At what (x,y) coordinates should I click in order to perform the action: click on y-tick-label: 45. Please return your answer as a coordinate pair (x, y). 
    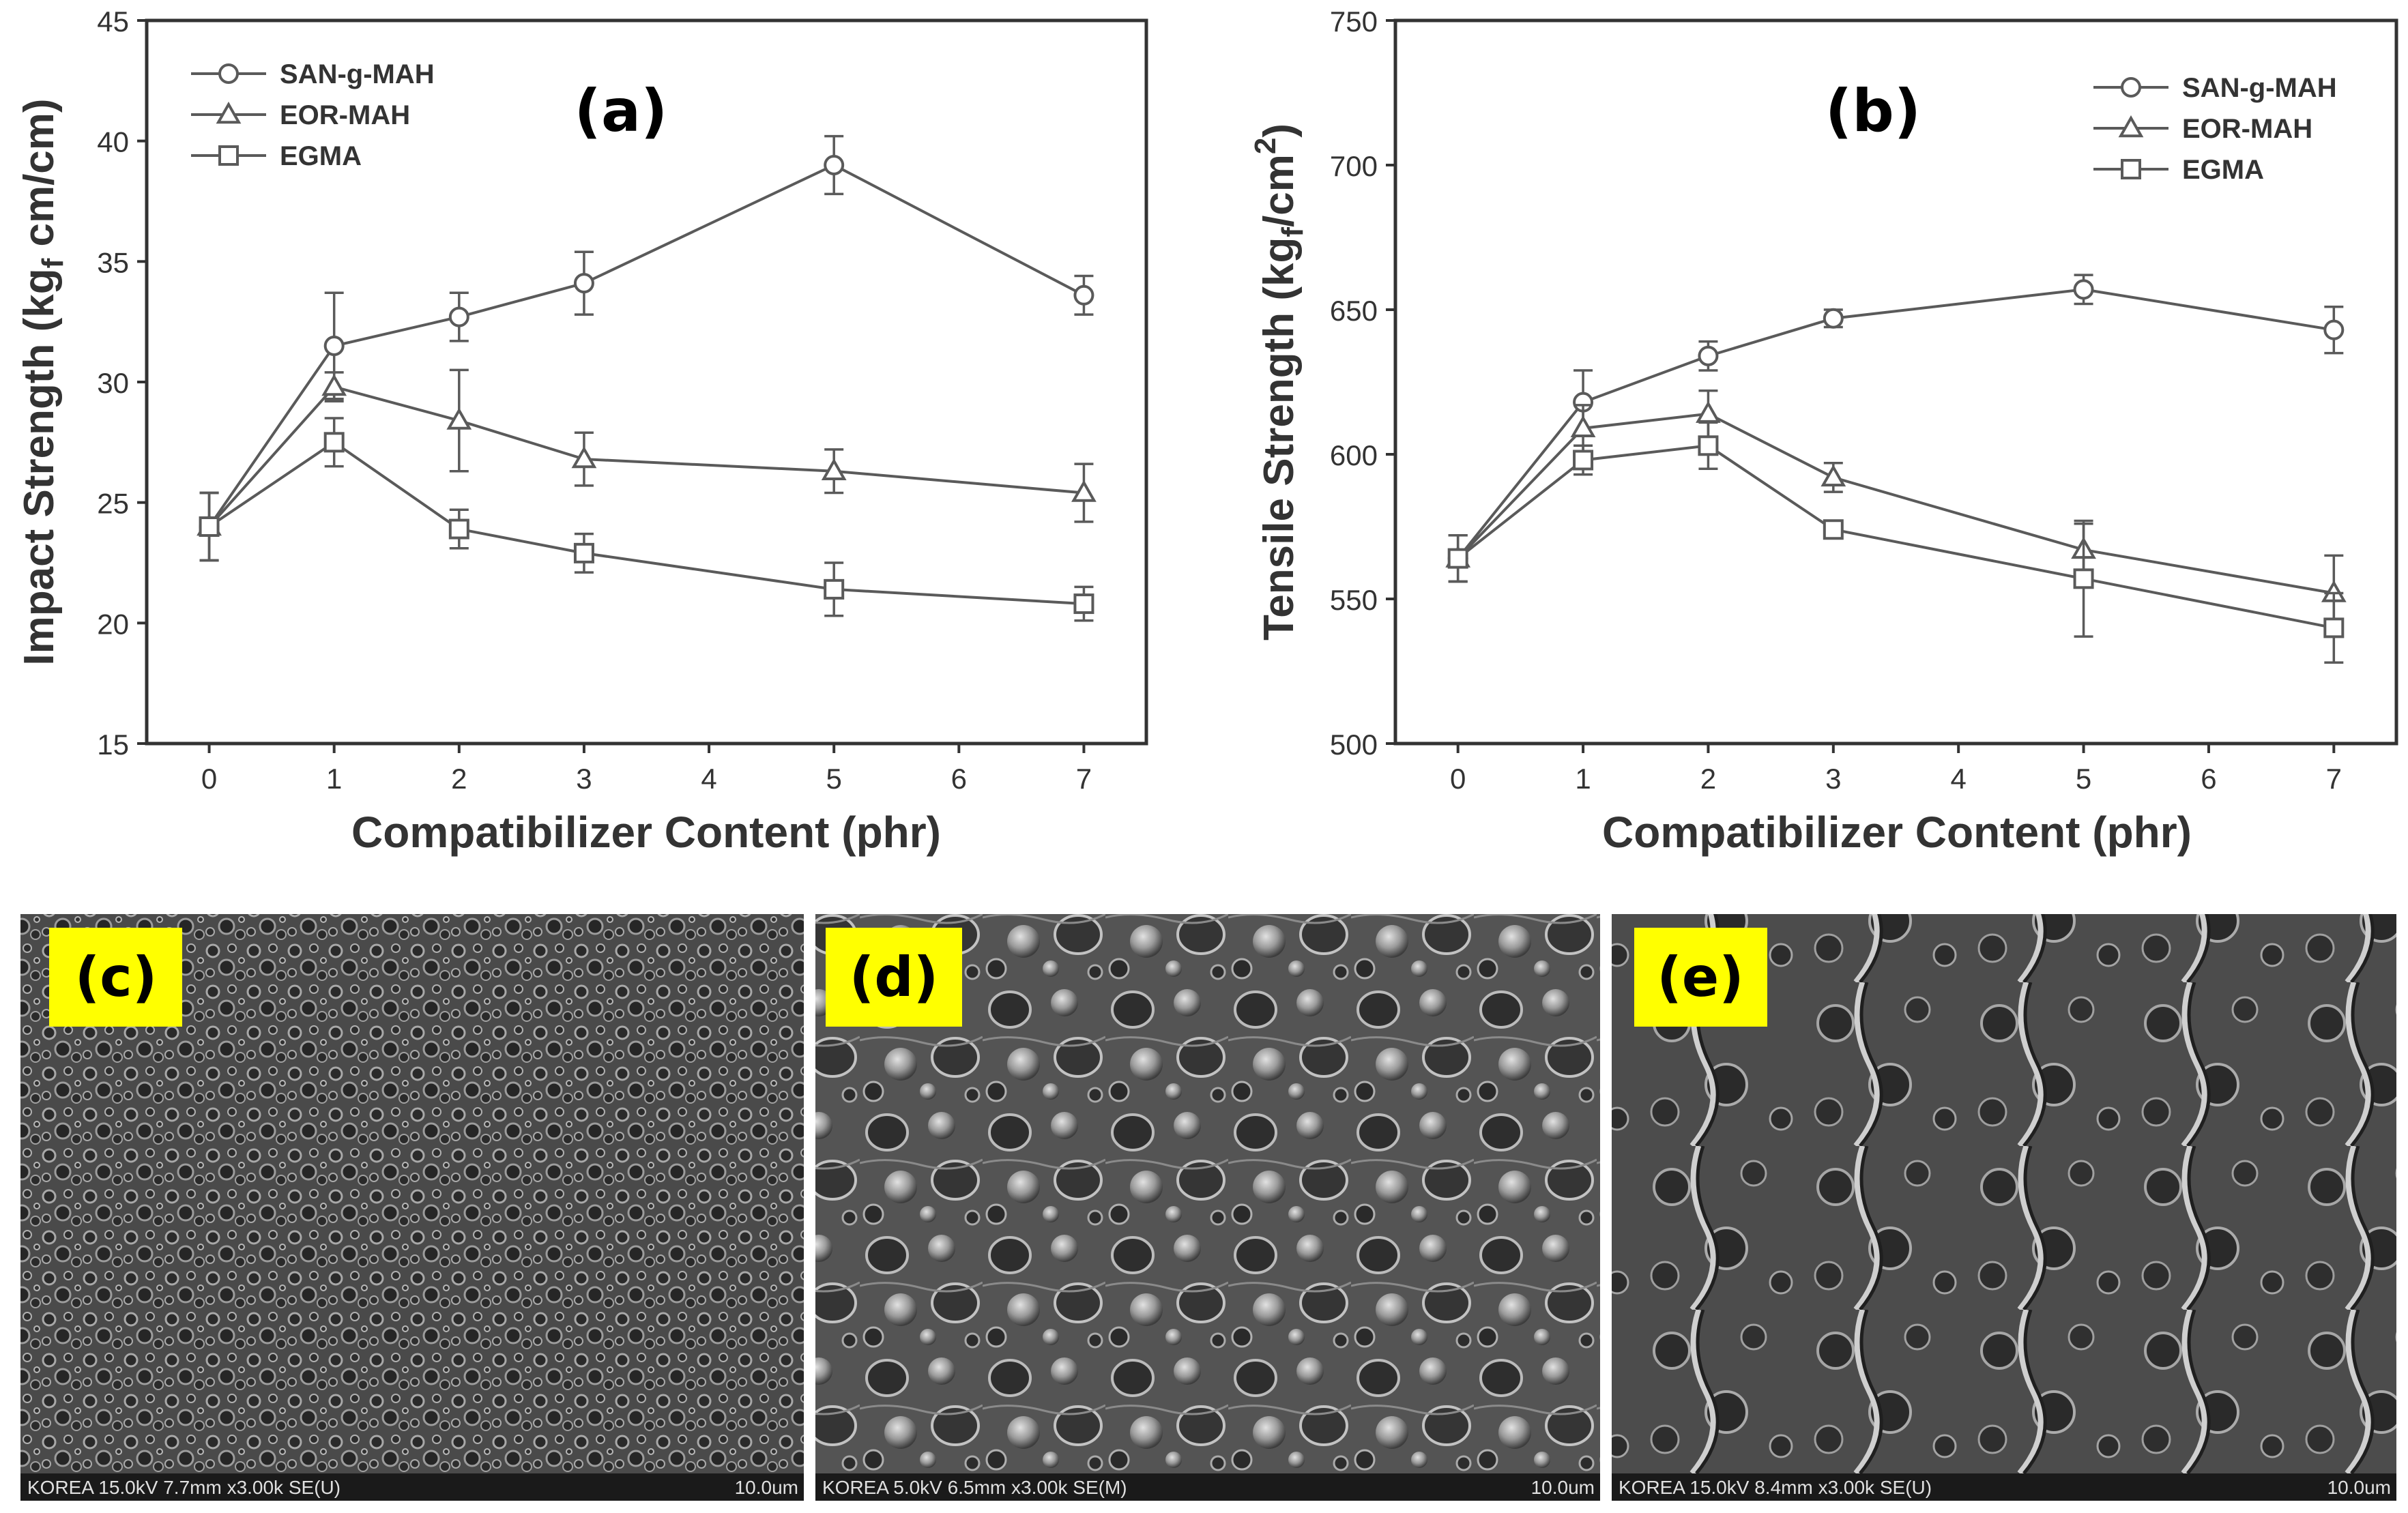
    Looking at the image, I should click on (113, 21).